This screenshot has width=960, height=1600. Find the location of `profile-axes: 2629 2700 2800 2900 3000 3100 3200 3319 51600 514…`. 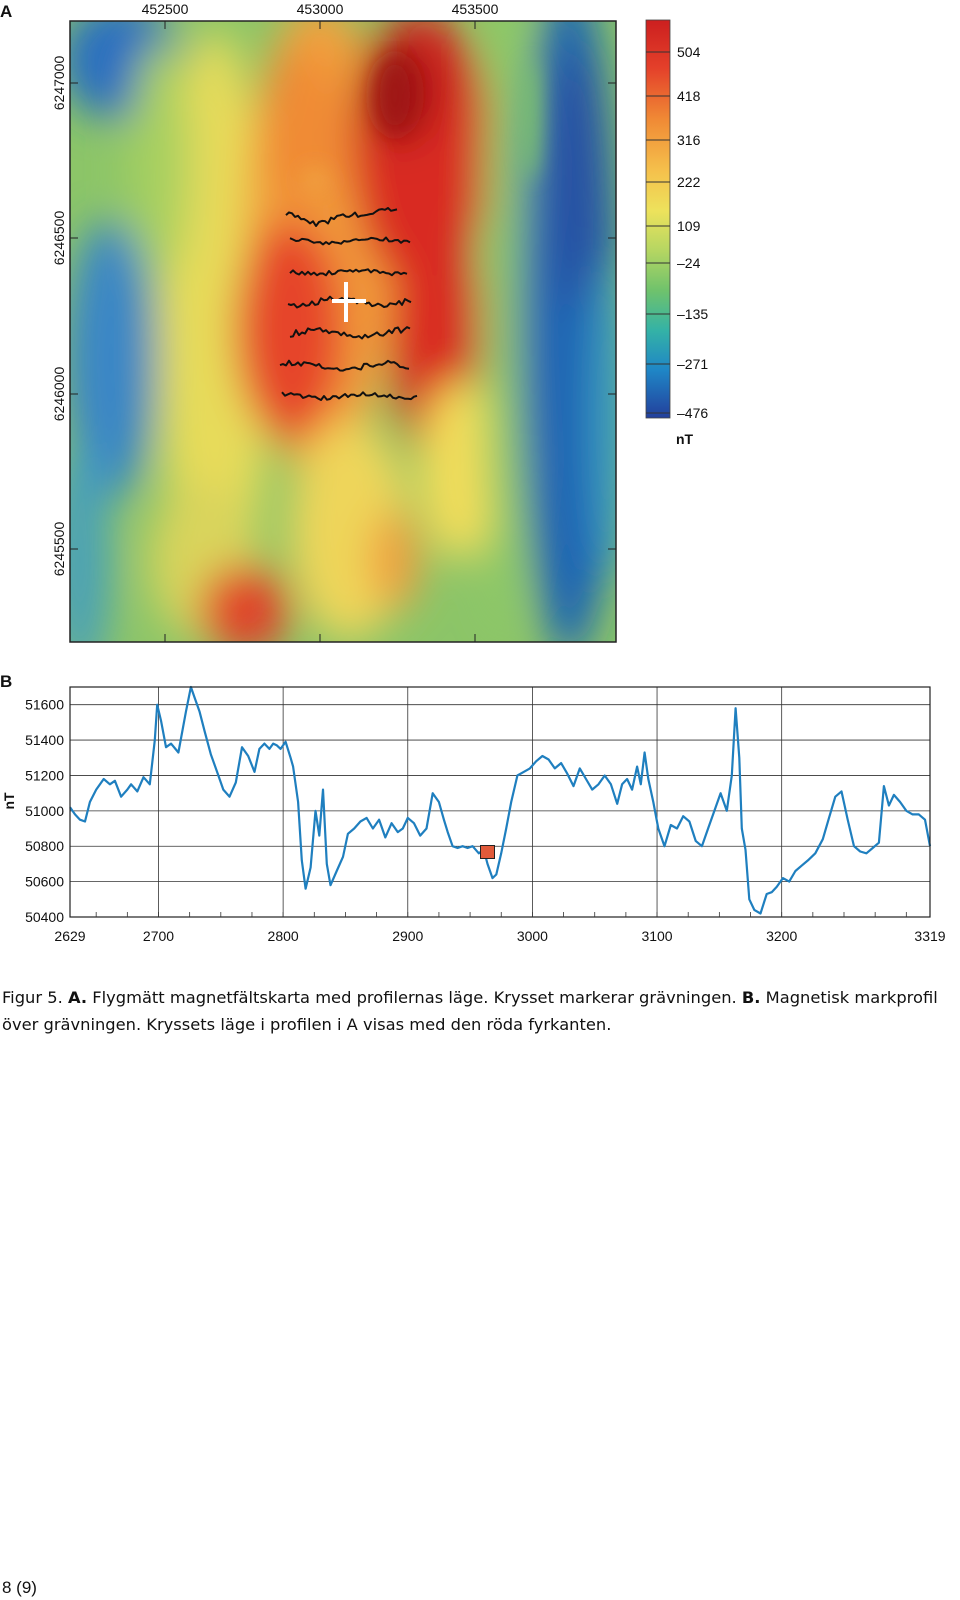

profile-axes: 2629 2700 2800 2900 3000 3100 3200 3319 51600 514… is located at coordinates (485, 820).